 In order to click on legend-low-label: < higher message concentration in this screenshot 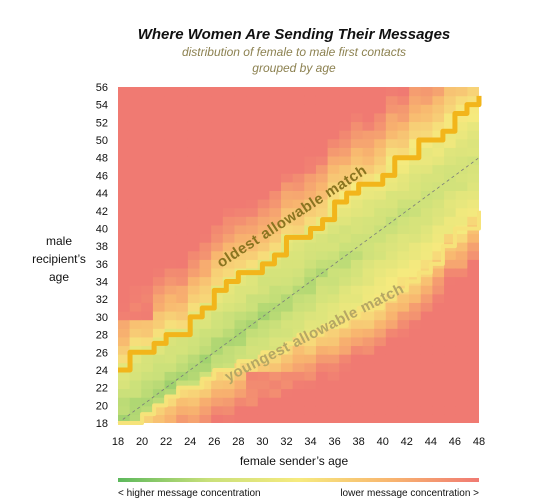, I will do `click(189, 493)`.